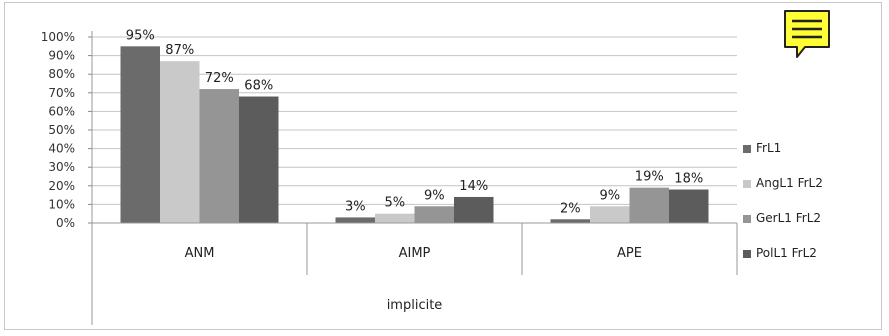  I want to click on legend-label: GerL1 FrL2, so click(789, 218).